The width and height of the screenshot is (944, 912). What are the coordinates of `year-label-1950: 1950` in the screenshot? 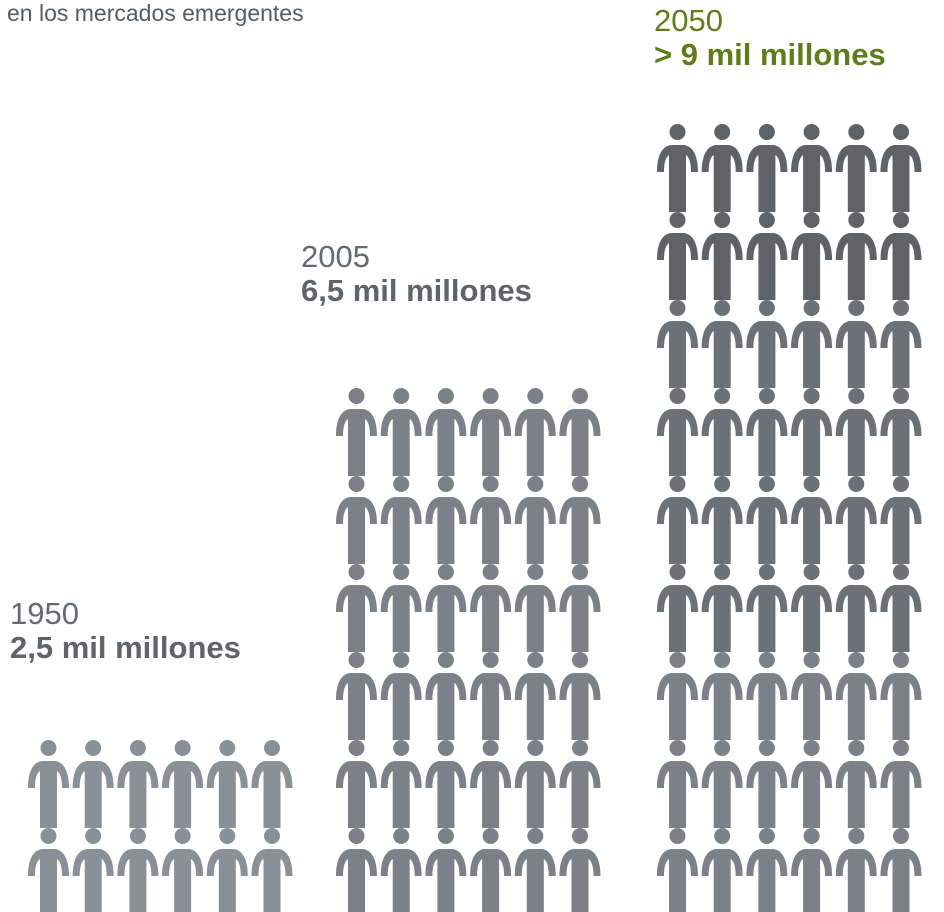 It's located at (44, 613).